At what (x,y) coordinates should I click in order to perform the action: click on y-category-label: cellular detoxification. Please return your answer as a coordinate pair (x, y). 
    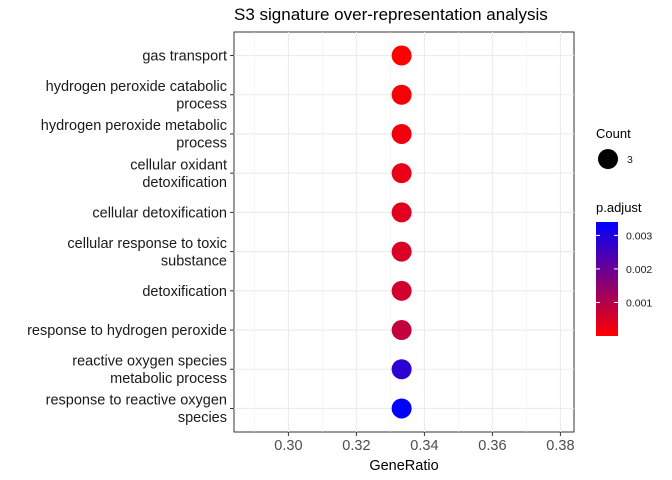
    Looking at the image, I should click on (159, 213).